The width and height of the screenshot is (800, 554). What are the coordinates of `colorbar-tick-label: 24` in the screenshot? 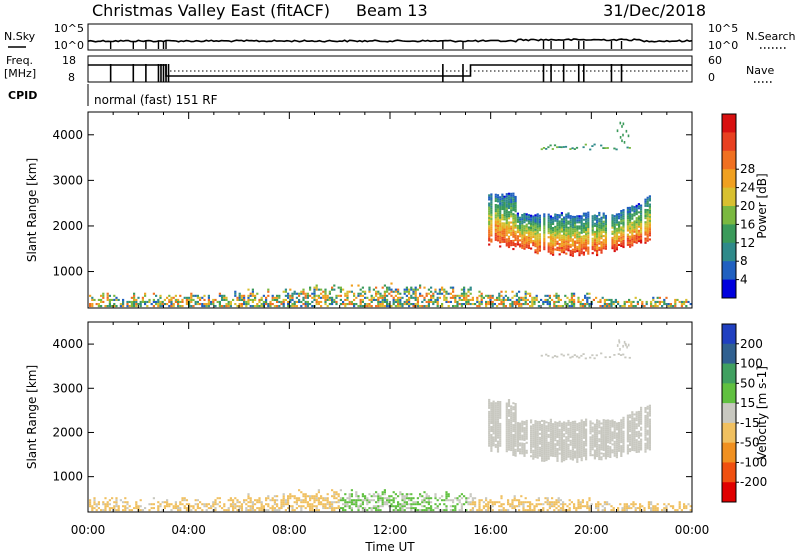 It's located at (747, 188).